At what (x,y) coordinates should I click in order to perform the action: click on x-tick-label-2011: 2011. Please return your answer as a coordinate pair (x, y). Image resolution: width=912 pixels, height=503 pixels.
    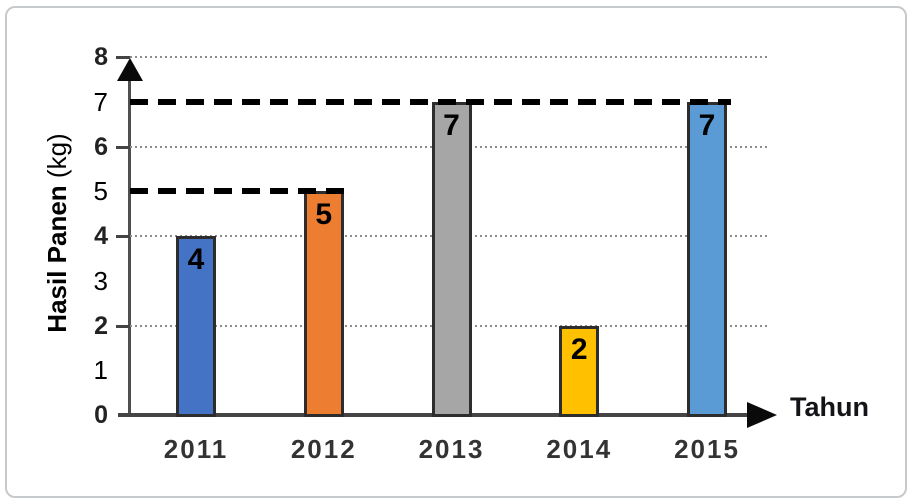
    Looking at the image, I should click on (196, 449).